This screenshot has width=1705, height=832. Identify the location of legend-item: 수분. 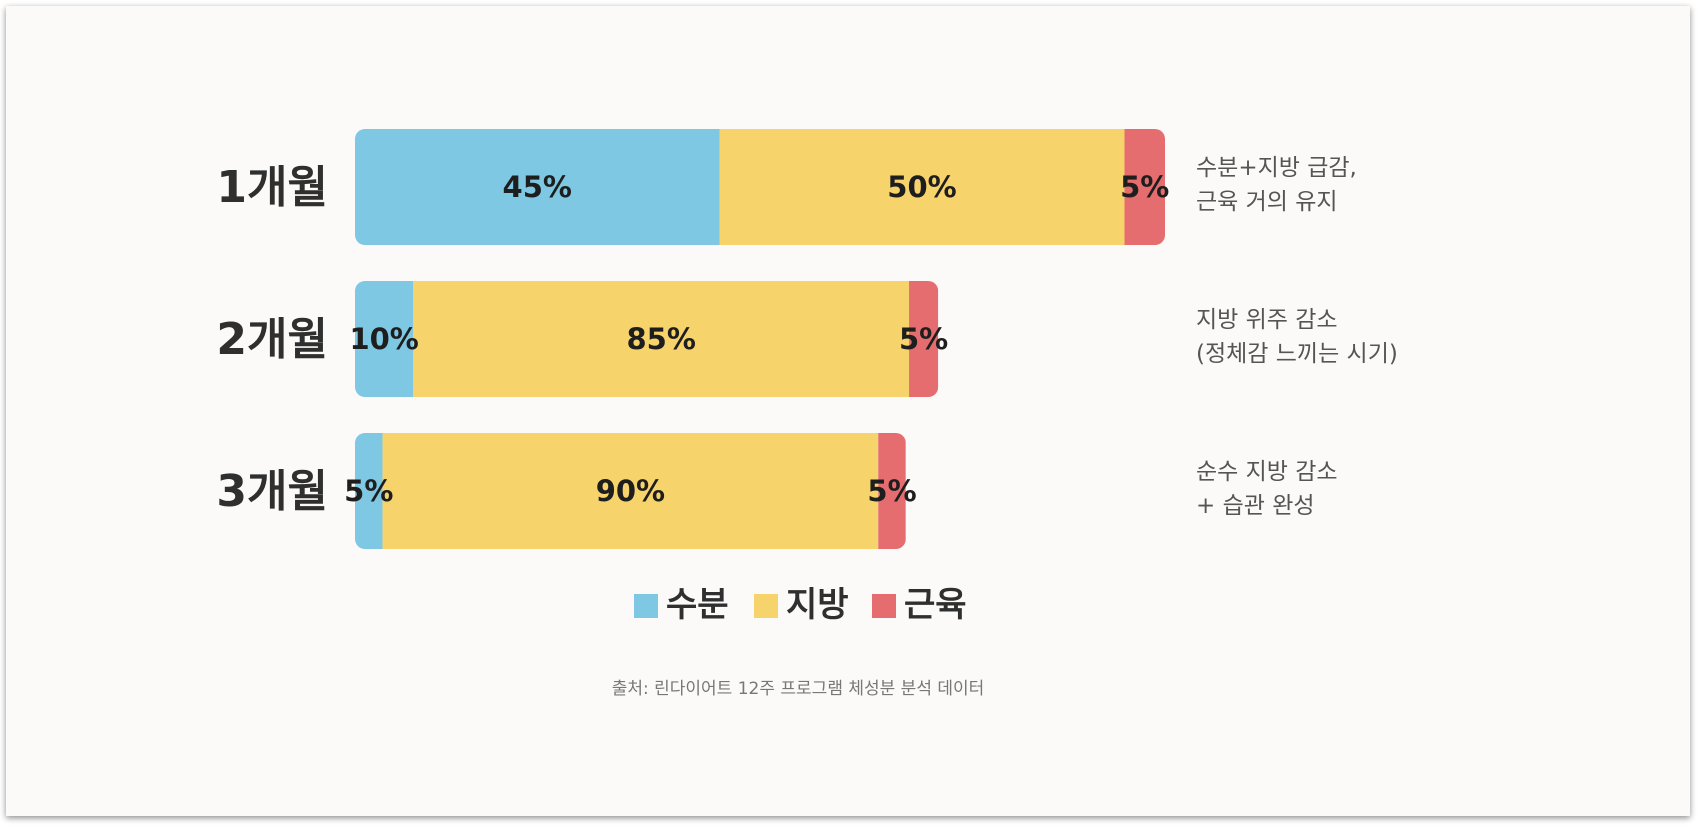
(681, 605).